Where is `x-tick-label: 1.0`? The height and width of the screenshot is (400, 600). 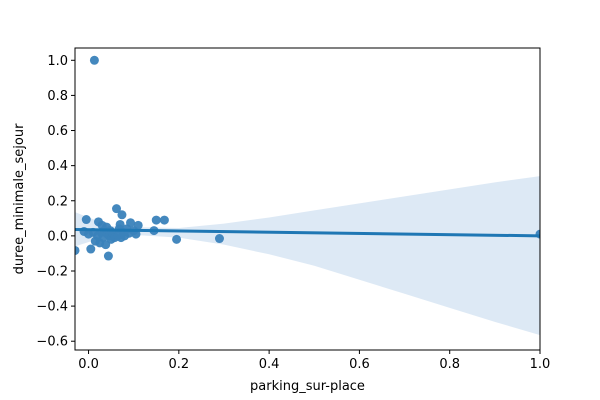
x-tick-label: 1.0 is located at coordinates (540, 364).